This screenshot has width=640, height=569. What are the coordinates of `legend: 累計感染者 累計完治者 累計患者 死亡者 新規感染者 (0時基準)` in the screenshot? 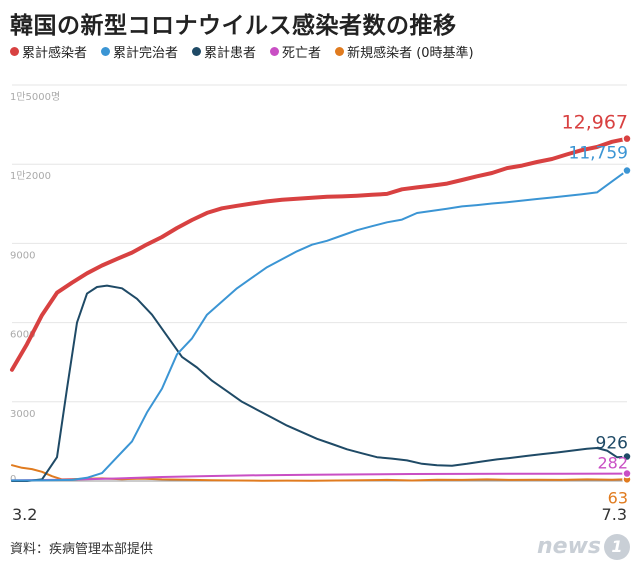 It's located at (242, 51).